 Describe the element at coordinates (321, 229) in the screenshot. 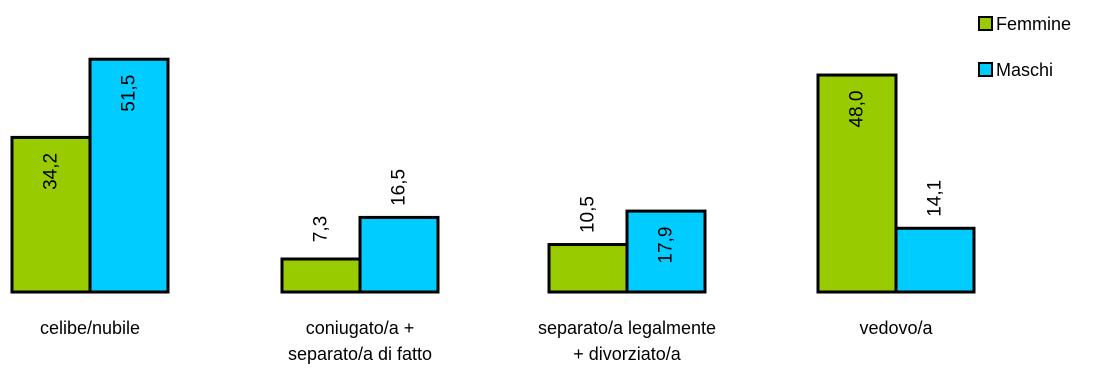

I see `value-label-femmine-2: 7,3` at that location.